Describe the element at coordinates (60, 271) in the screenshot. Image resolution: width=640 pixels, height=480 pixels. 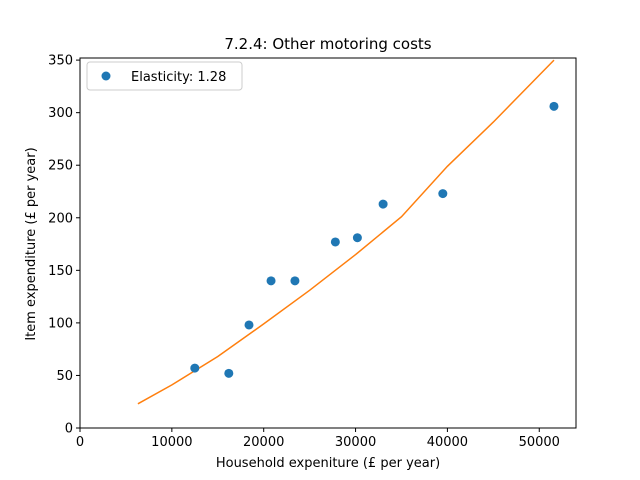
I see `y-tick-label: 150` at that location.